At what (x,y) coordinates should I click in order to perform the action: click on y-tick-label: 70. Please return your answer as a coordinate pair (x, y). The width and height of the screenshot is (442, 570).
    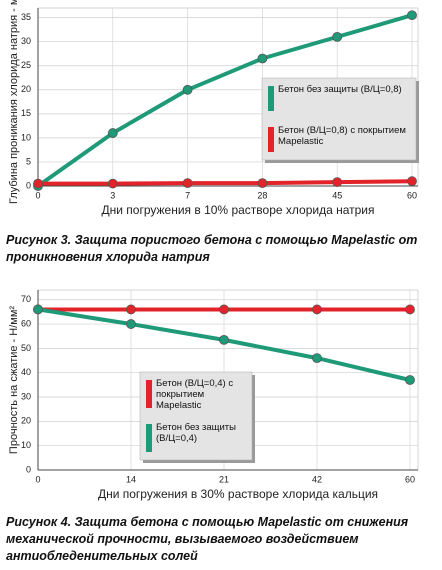
    Looking at the image, I should click on (26, 299).